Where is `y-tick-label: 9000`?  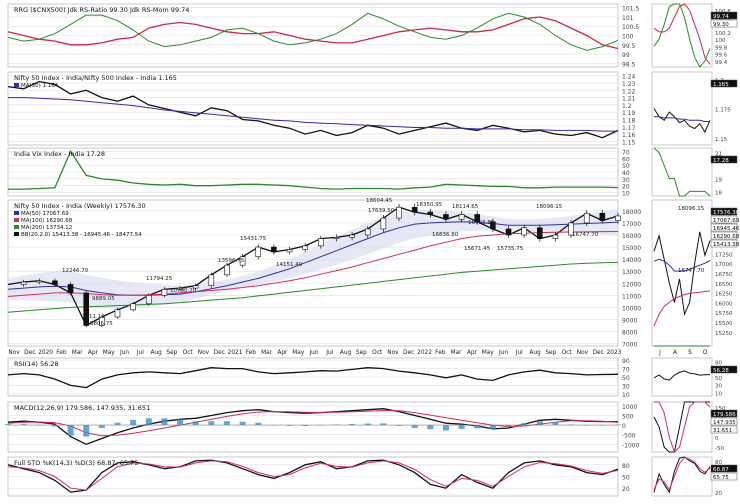 y-tick-label: 9000 is located at coordinates (629, 320).